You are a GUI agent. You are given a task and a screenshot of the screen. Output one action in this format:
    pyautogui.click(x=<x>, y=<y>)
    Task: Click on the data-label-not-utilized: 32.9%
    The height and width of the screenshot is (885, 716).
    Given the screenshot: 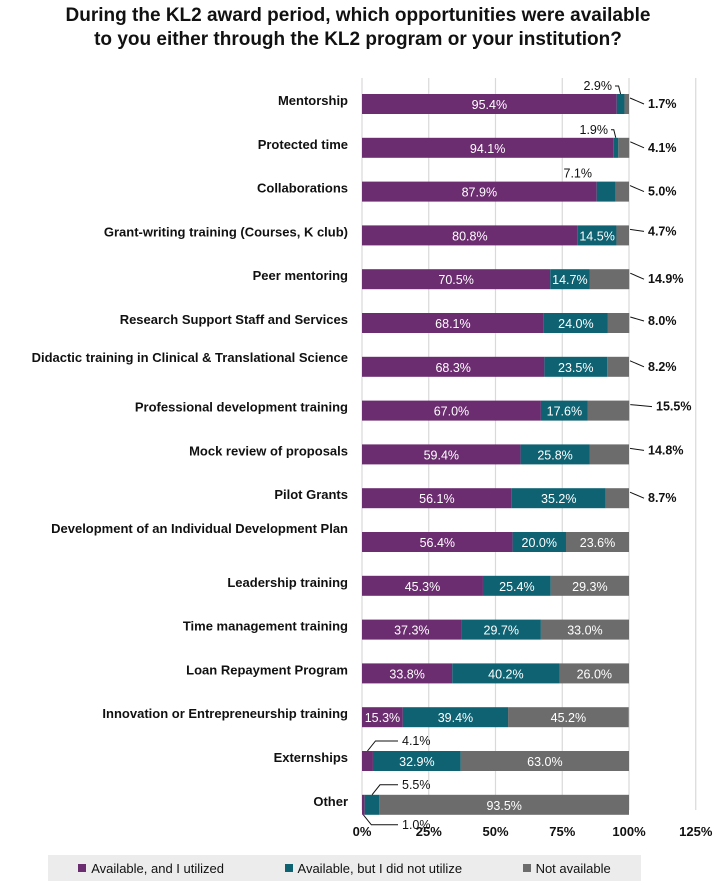 What is the action you would take?
    pyautogui.click(x=416, y=762)
    